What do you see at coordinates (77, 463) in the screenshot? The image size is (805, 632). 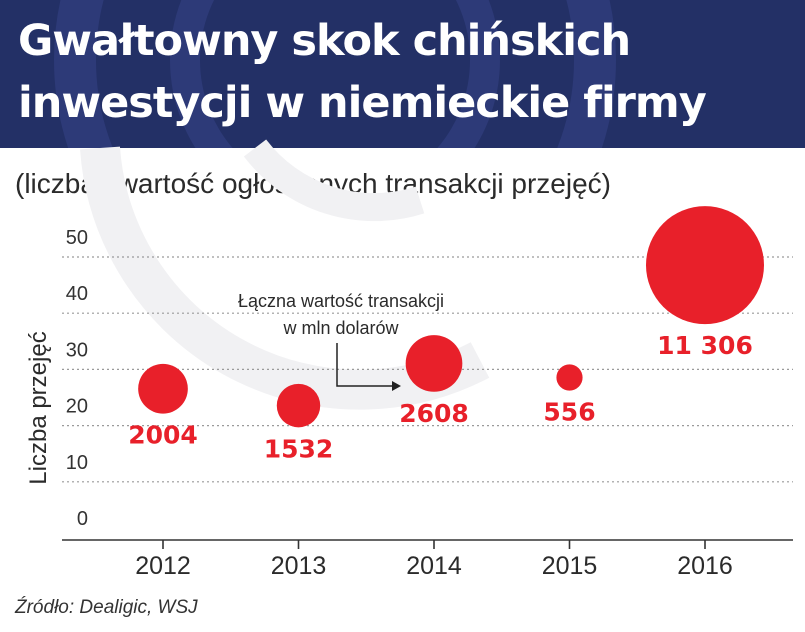 I see `y-tick-label: 10` at bounding box center [77, 463].